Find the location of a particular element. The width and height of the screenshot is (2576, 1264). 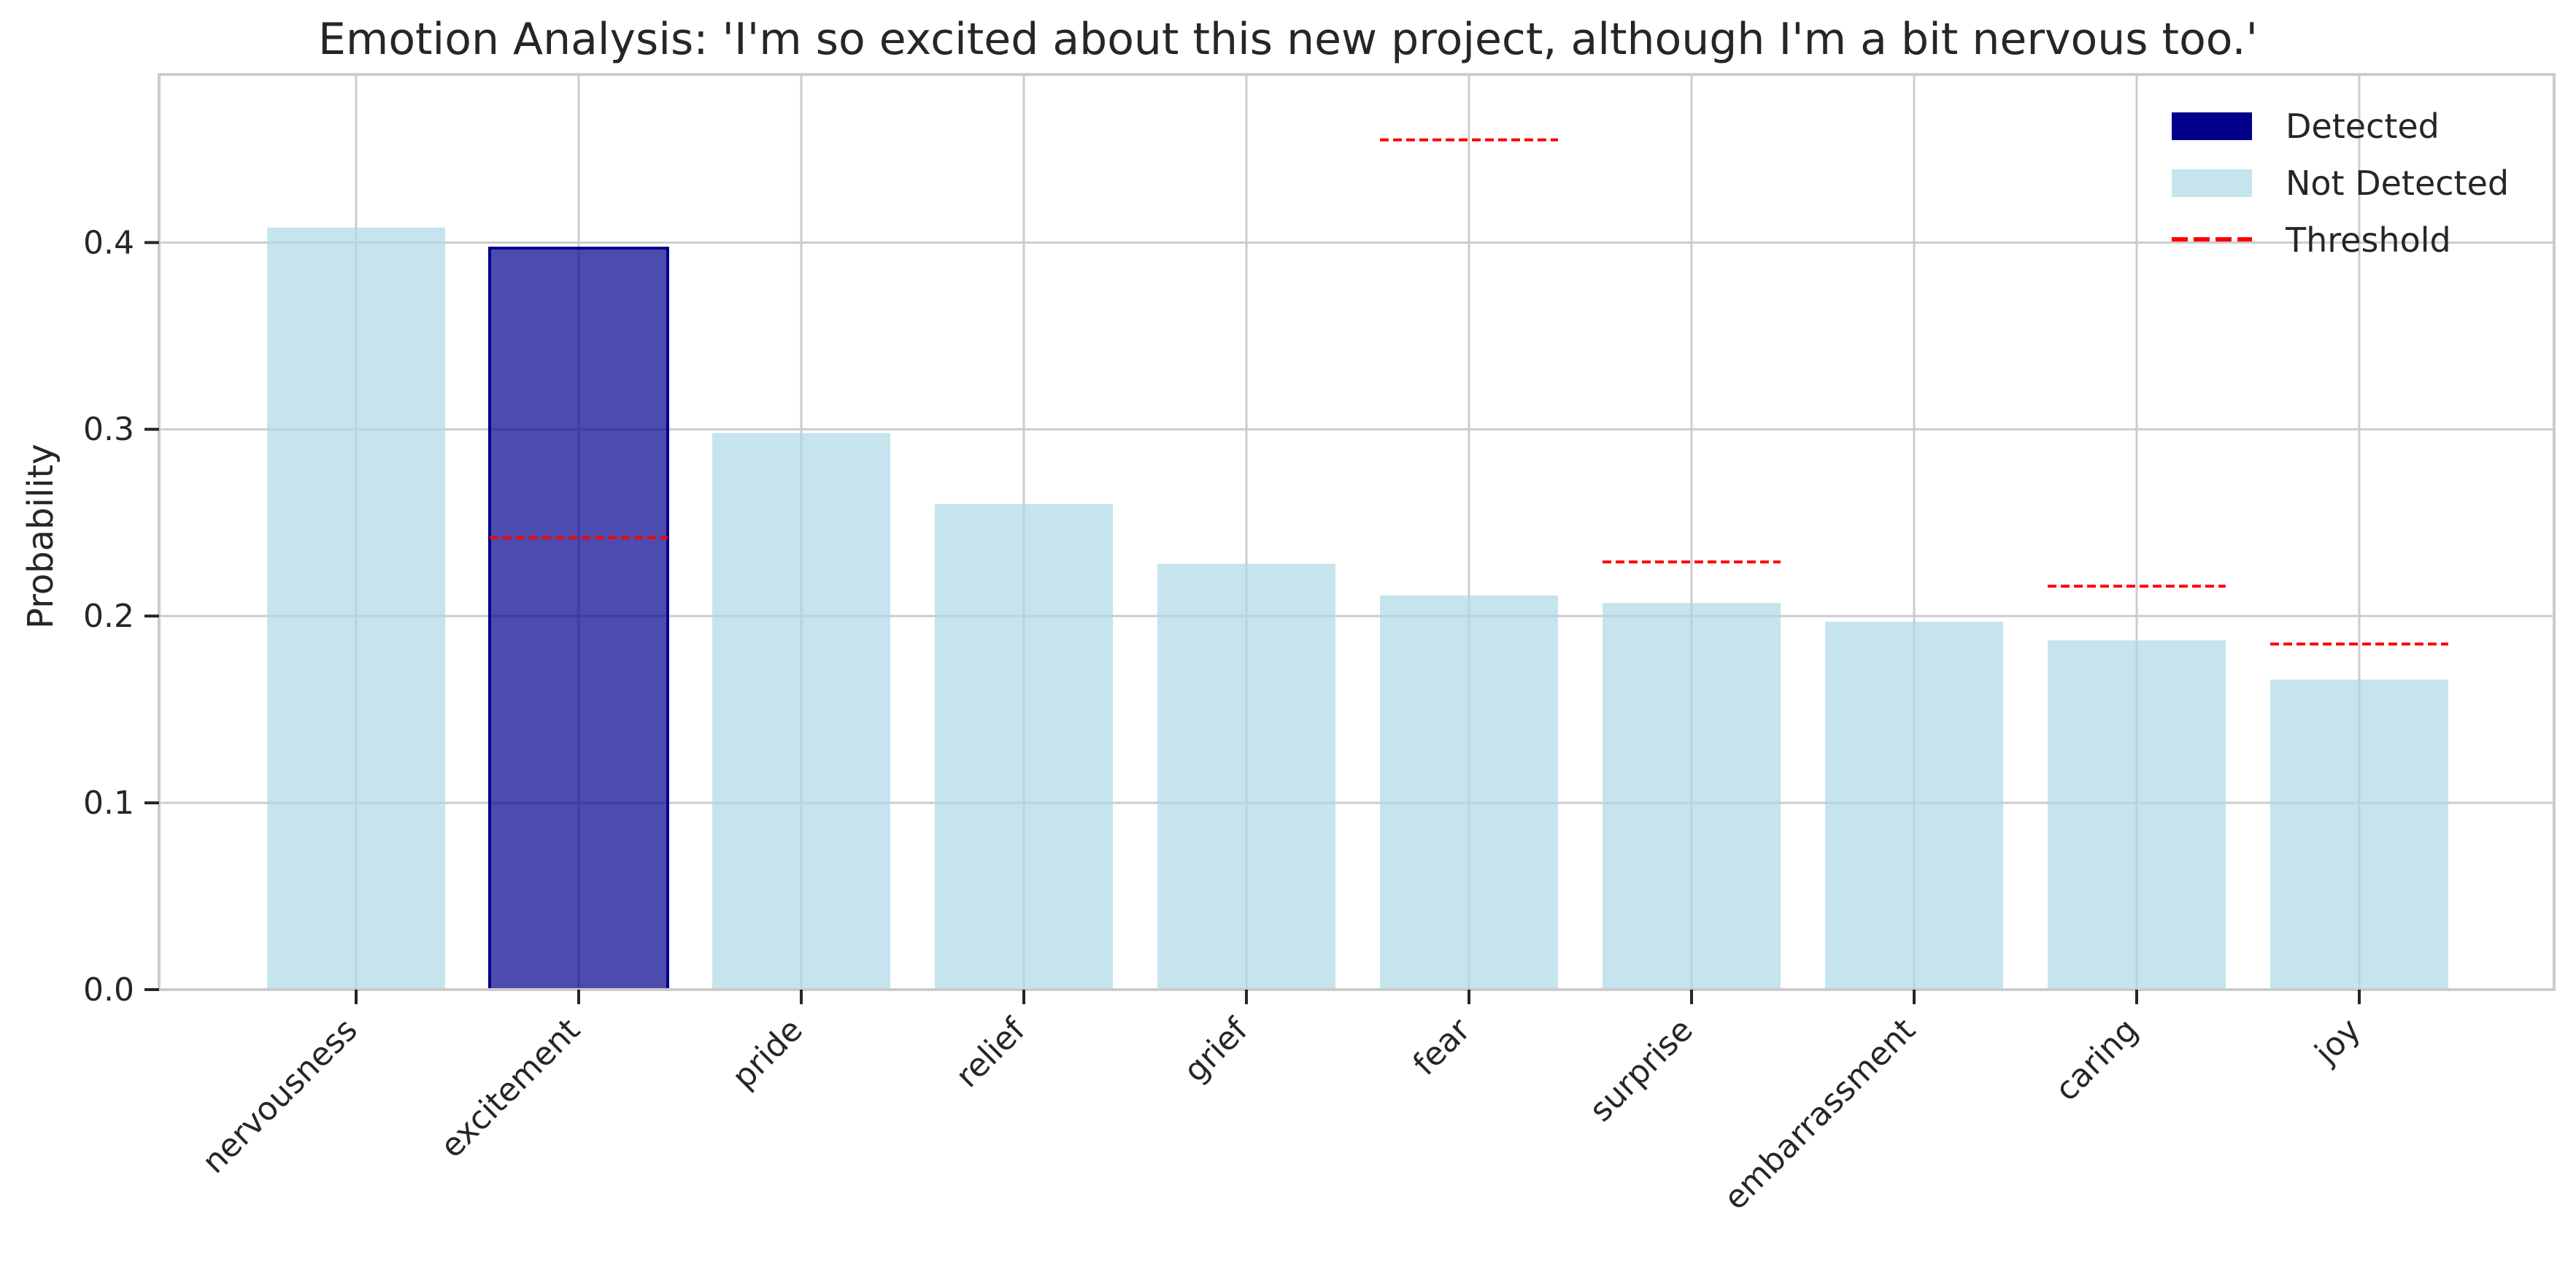

bar-nervousness is located at coordinates (356, 608).